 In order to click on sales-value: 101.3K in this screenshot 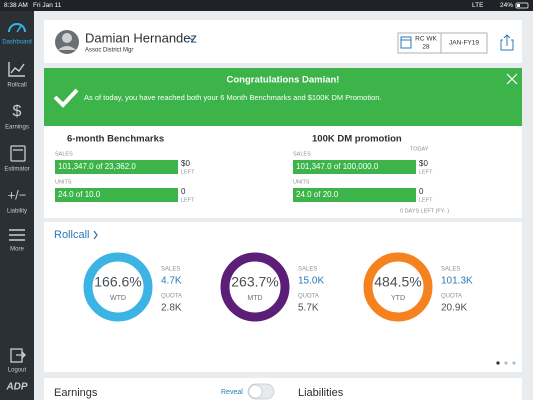, I will do `click(457, 281)`.